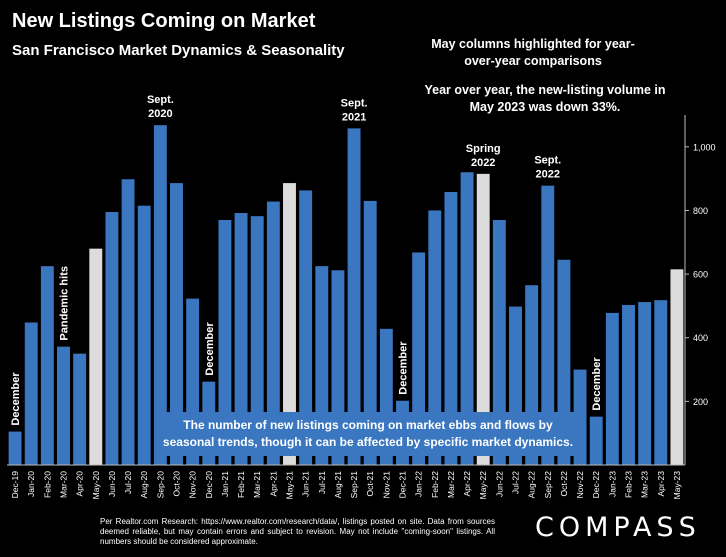  What do you see at coordinates (322, 482) in the screenshot?
I see `x-tick-label: Jul-21` at bounding box center [322, 482].